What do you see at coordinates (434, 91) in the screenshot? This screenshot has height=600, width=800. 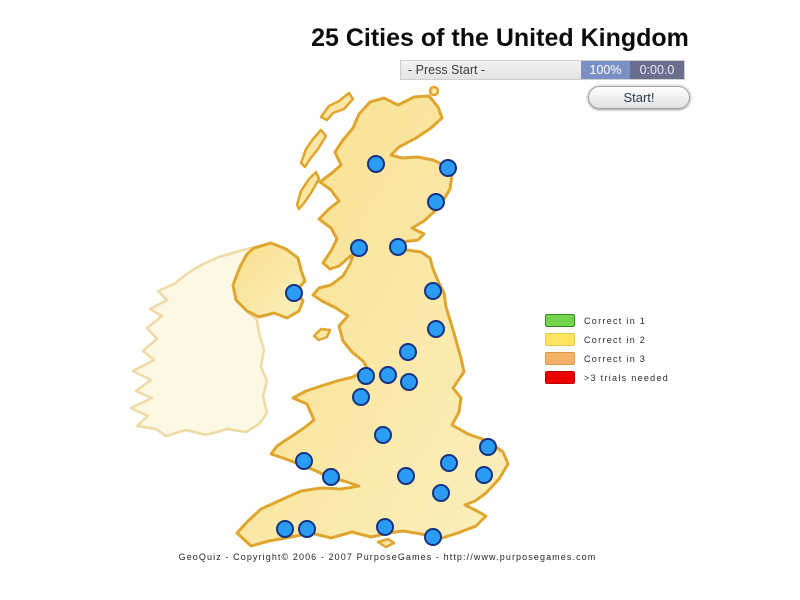 I see `small-north-island` at bounding box center [434, 91].